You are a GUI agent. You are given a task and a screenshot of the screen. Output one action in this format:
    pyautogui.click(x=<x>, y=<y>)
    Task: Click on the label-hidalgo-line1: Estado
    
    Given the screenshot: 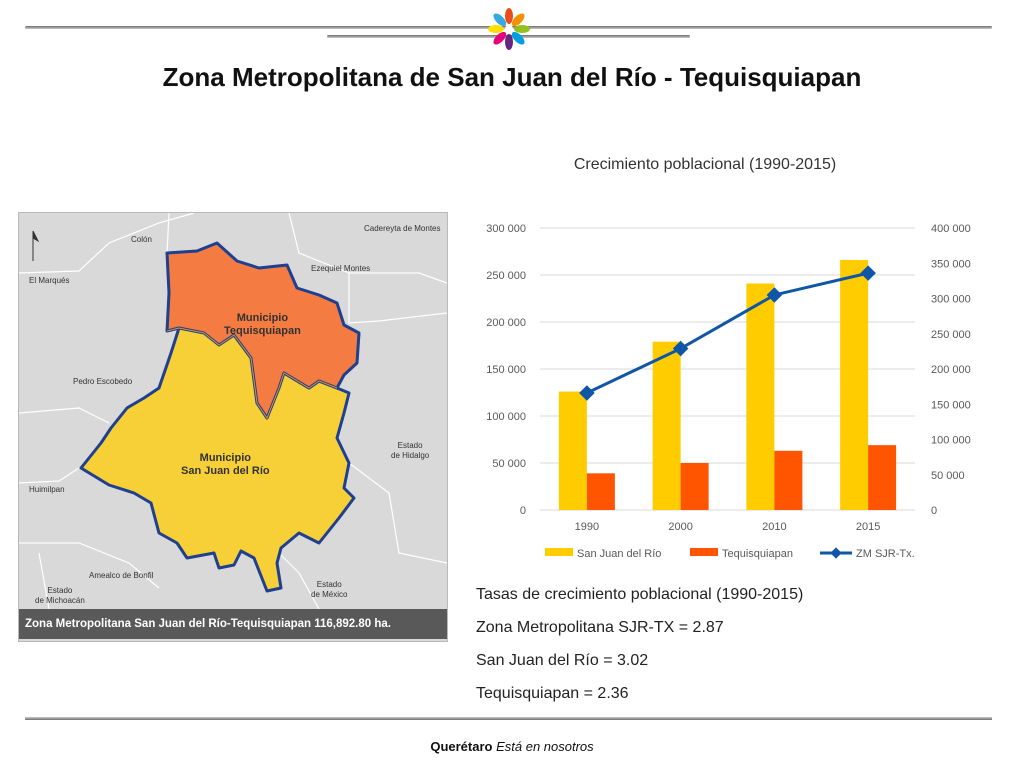 What is the action you would take?
    pyautogui.click(x=410, y=445)
    